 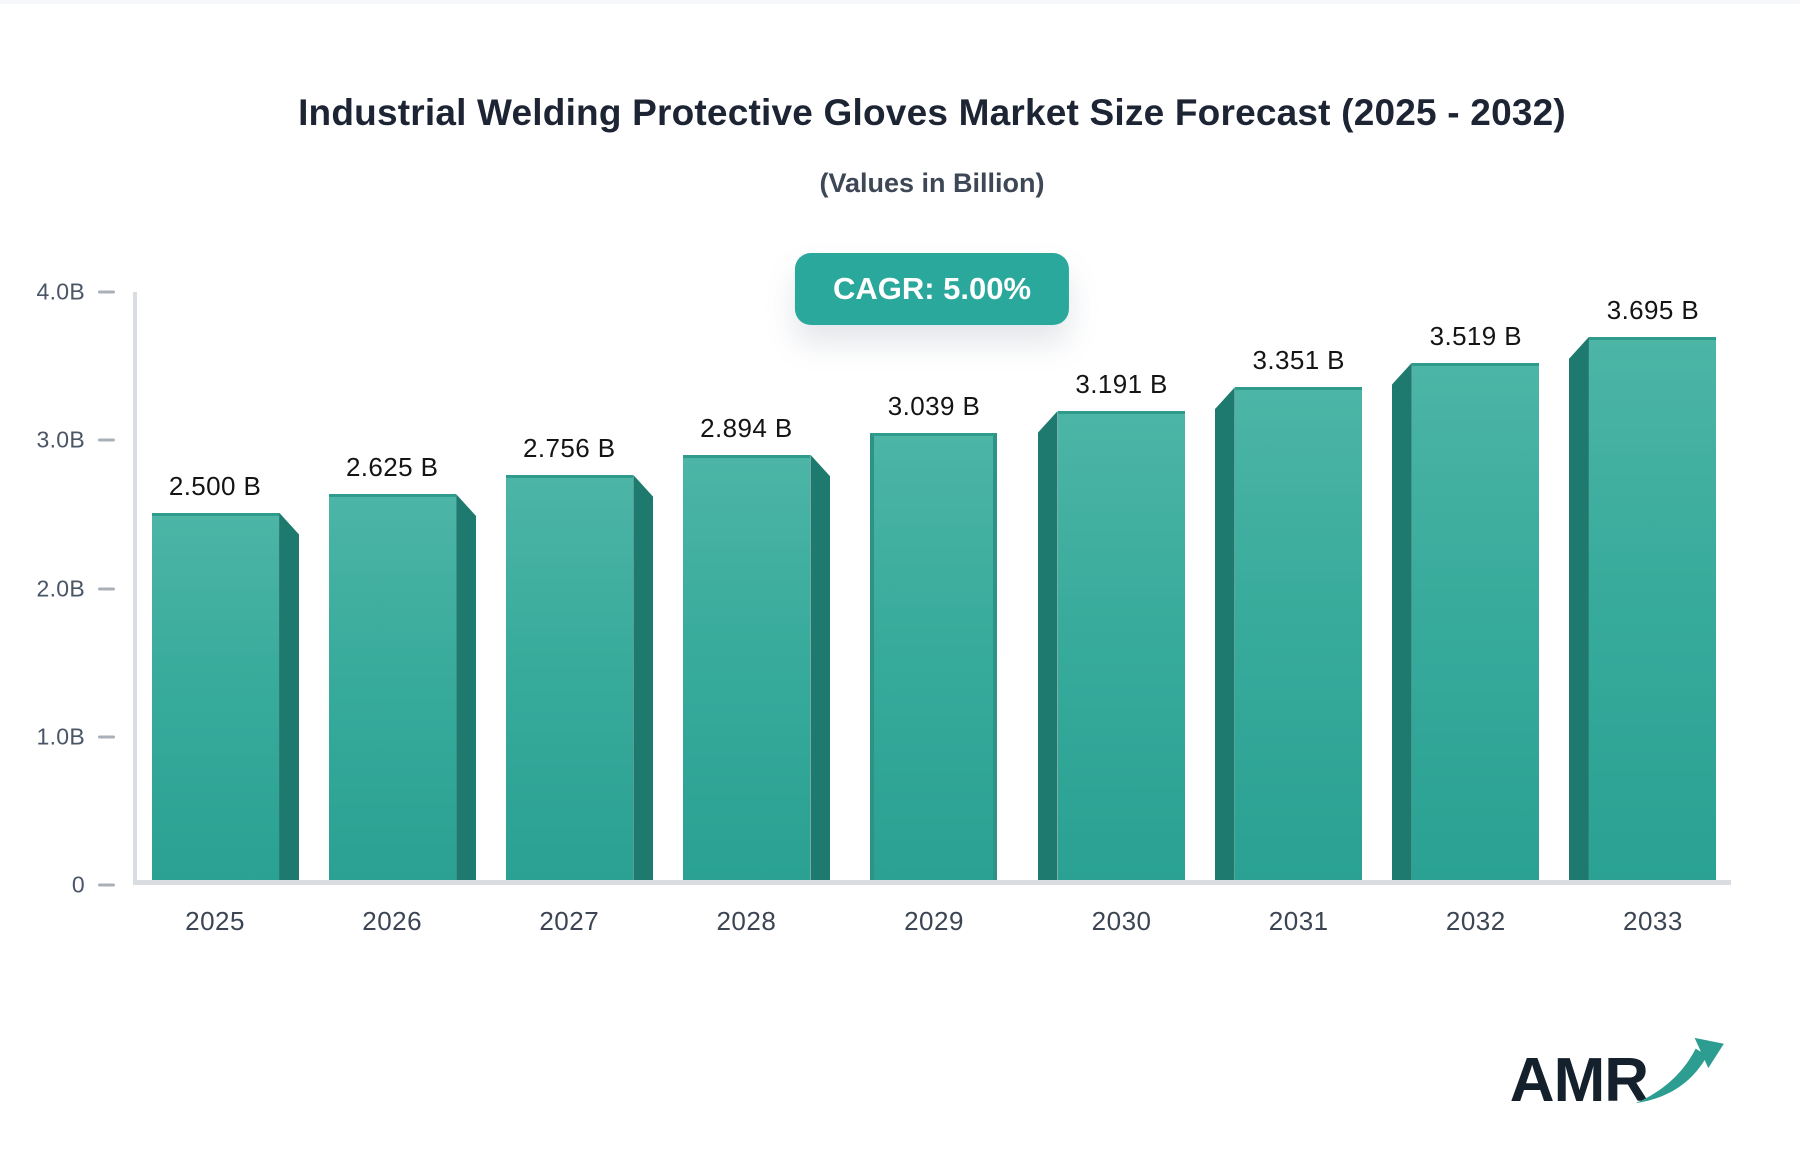 I want to click on x-axis-label-2026: 2026, so click(x=392, y=921).